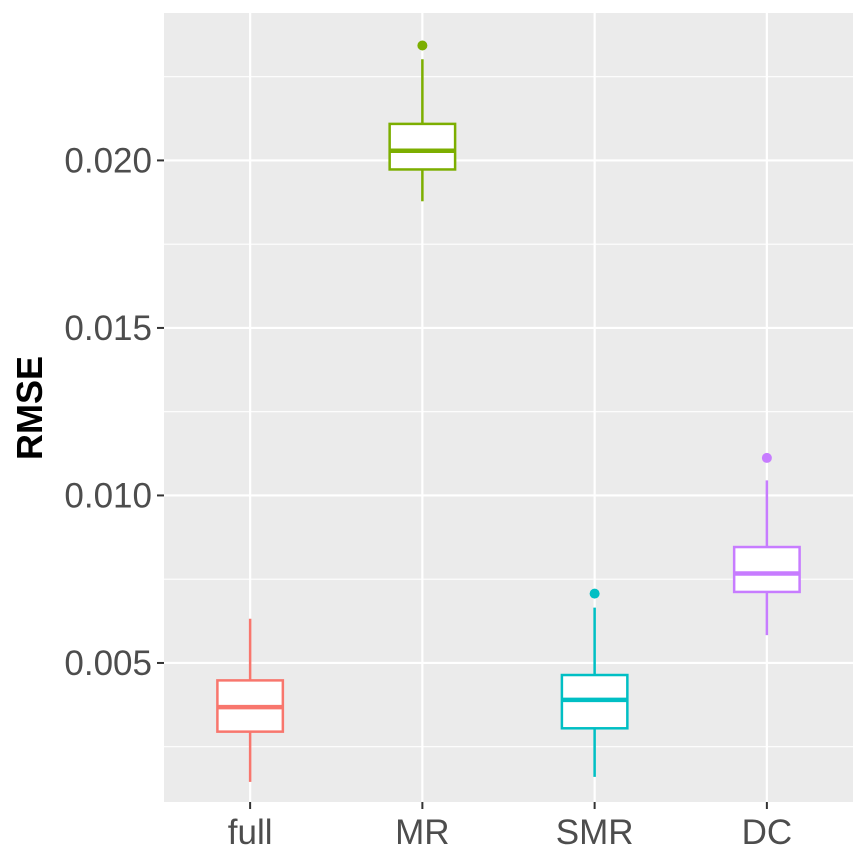 The width and height of the screenshot is (865, 865). Describe the element at coordinates (510, 827) in the screenshot. I see `x-axis-ticks: full MR SMR DC` at that location.